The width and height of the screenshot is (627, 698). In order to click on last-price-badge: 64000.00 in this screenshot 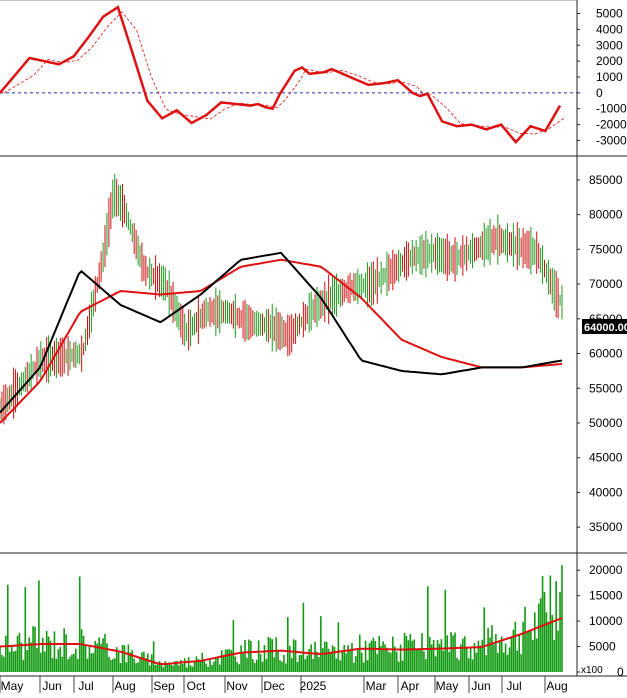, I will do `click(604, 326)`.